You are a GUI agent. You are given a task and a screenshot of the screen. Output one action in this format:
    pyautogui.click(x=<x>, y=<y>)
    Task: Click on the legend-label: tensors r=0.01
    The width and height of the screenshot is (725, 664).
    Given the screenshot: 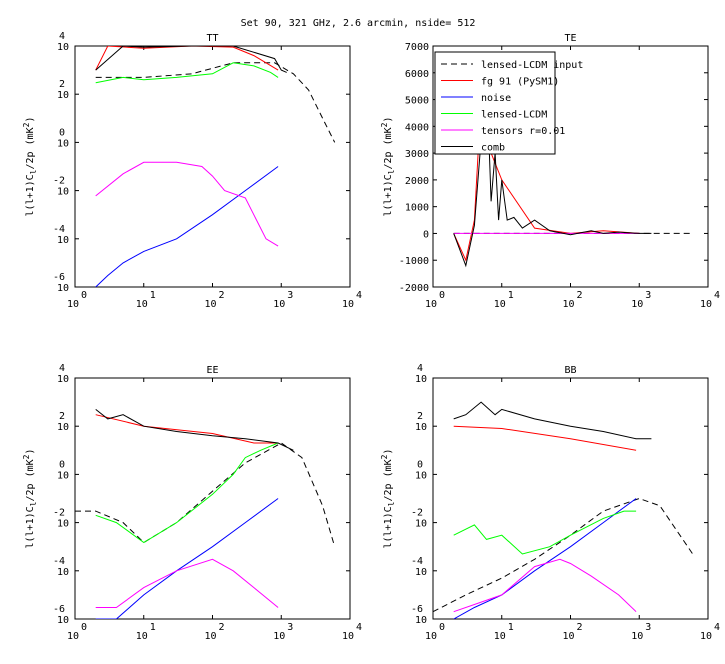 What is the action you would take?
    pyautogui.click(x=523, y=131)
    